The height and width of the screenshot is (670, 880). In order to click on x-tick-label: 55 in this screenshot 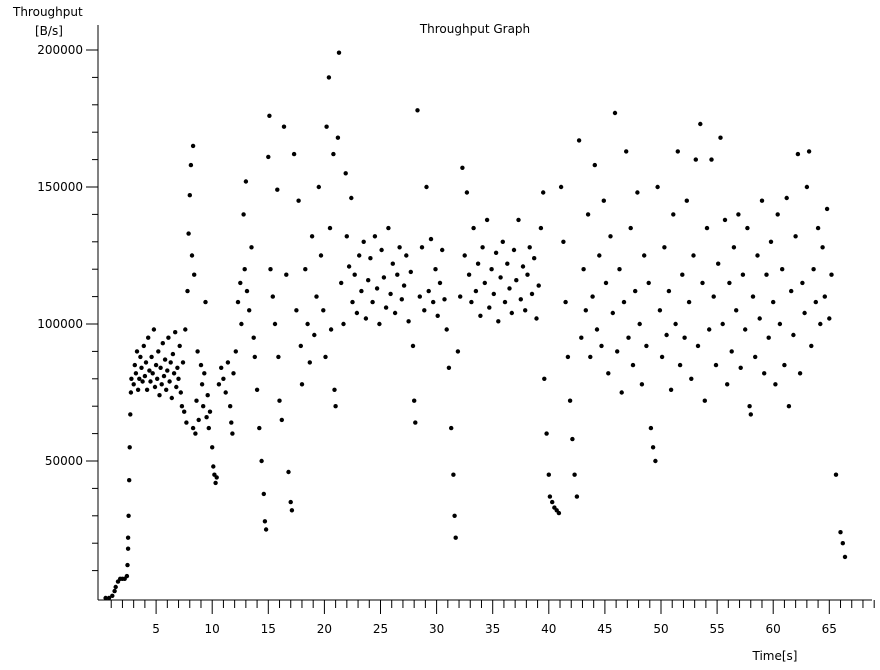, I will do `click(716, 629)`.